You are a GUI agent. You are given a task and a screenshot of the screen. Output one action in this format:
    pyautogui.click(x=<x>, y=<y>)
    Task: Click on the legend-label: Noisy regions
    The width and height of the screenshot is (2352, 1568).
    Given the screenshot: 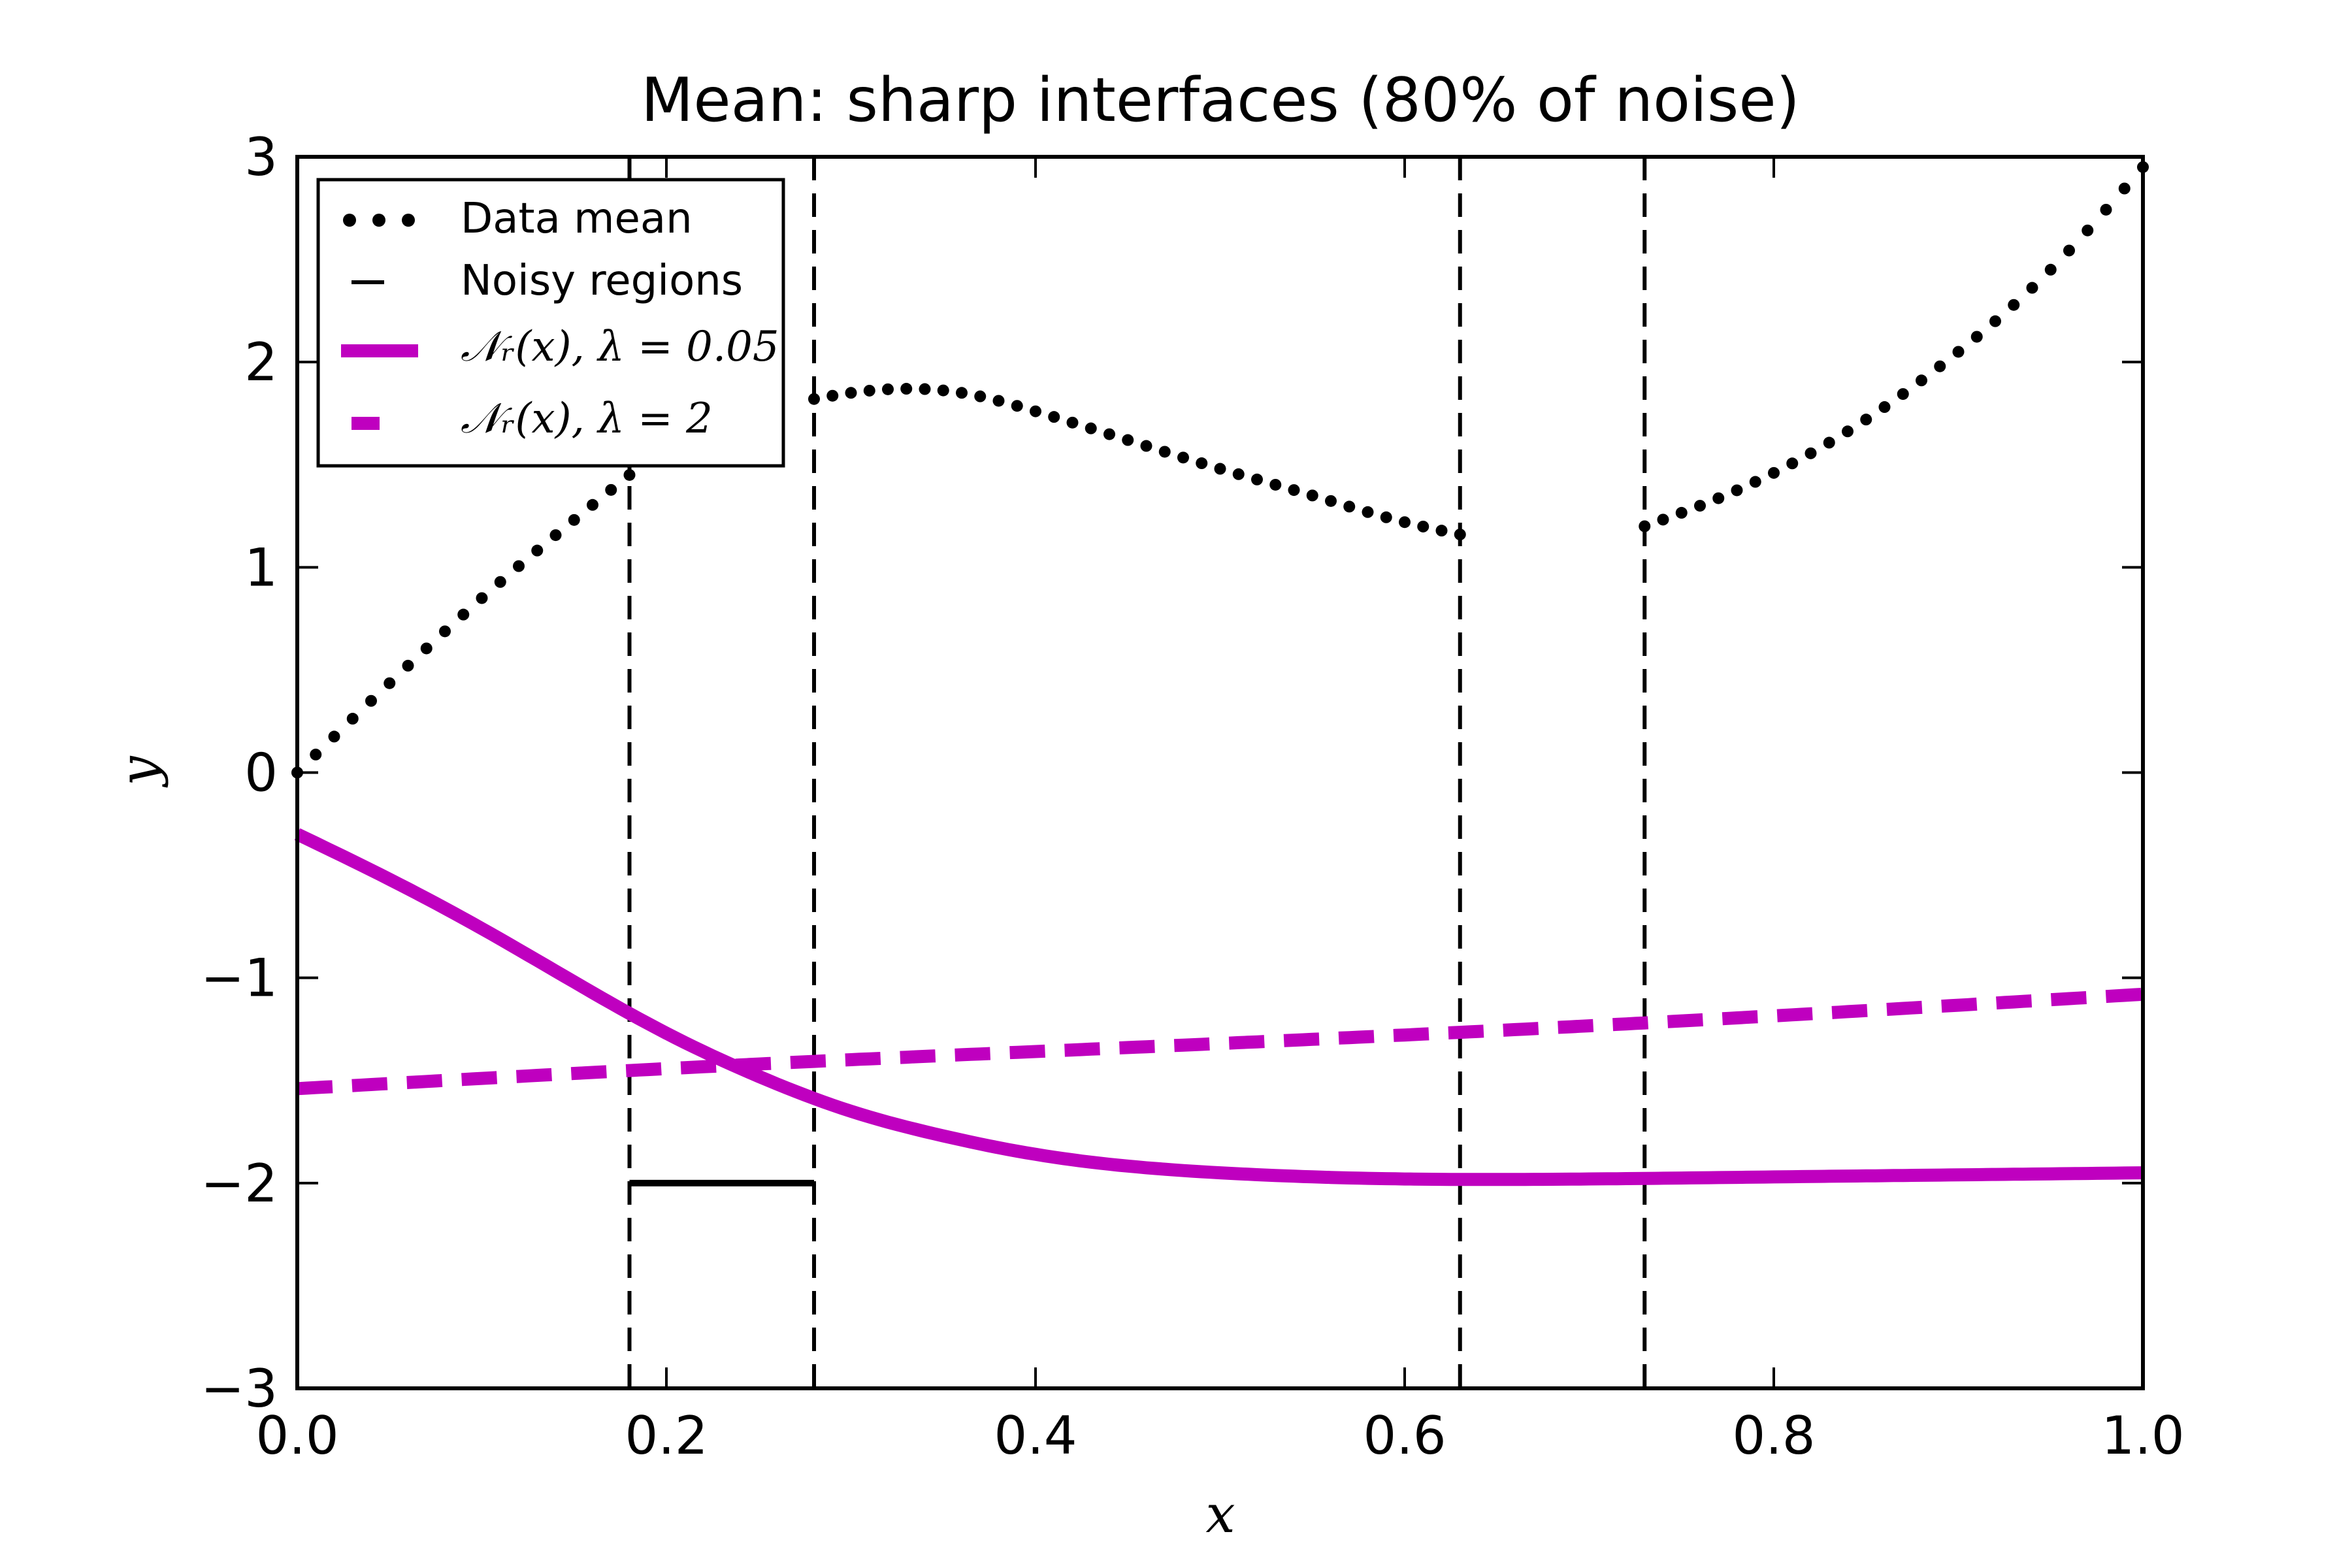 What is the action you would take?
    pyautogui.click(x=602, y=281)
    